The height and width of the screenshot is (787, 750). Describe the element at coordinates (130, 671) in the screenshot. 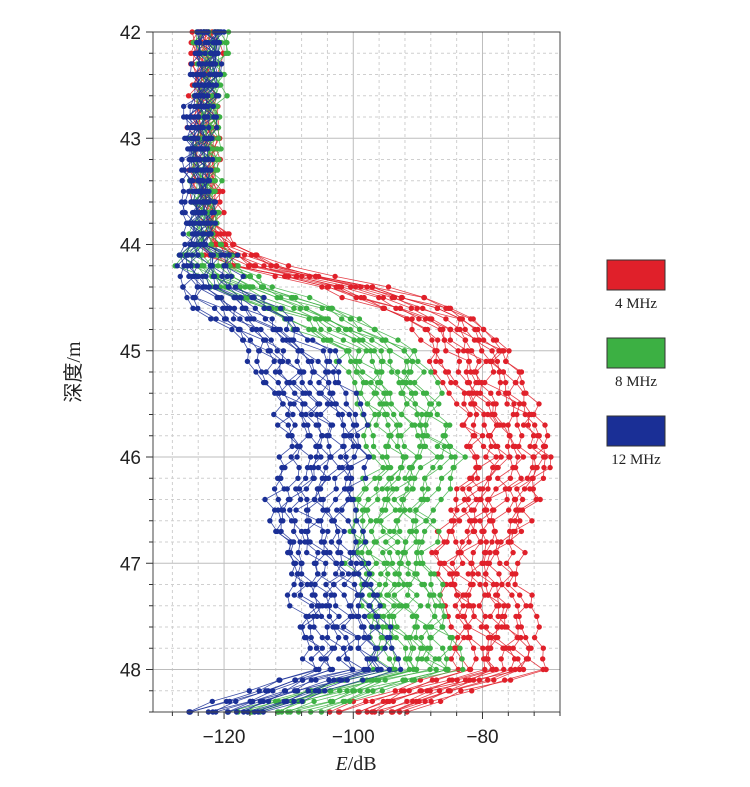

I see `y-tick-label: 48` at that location.